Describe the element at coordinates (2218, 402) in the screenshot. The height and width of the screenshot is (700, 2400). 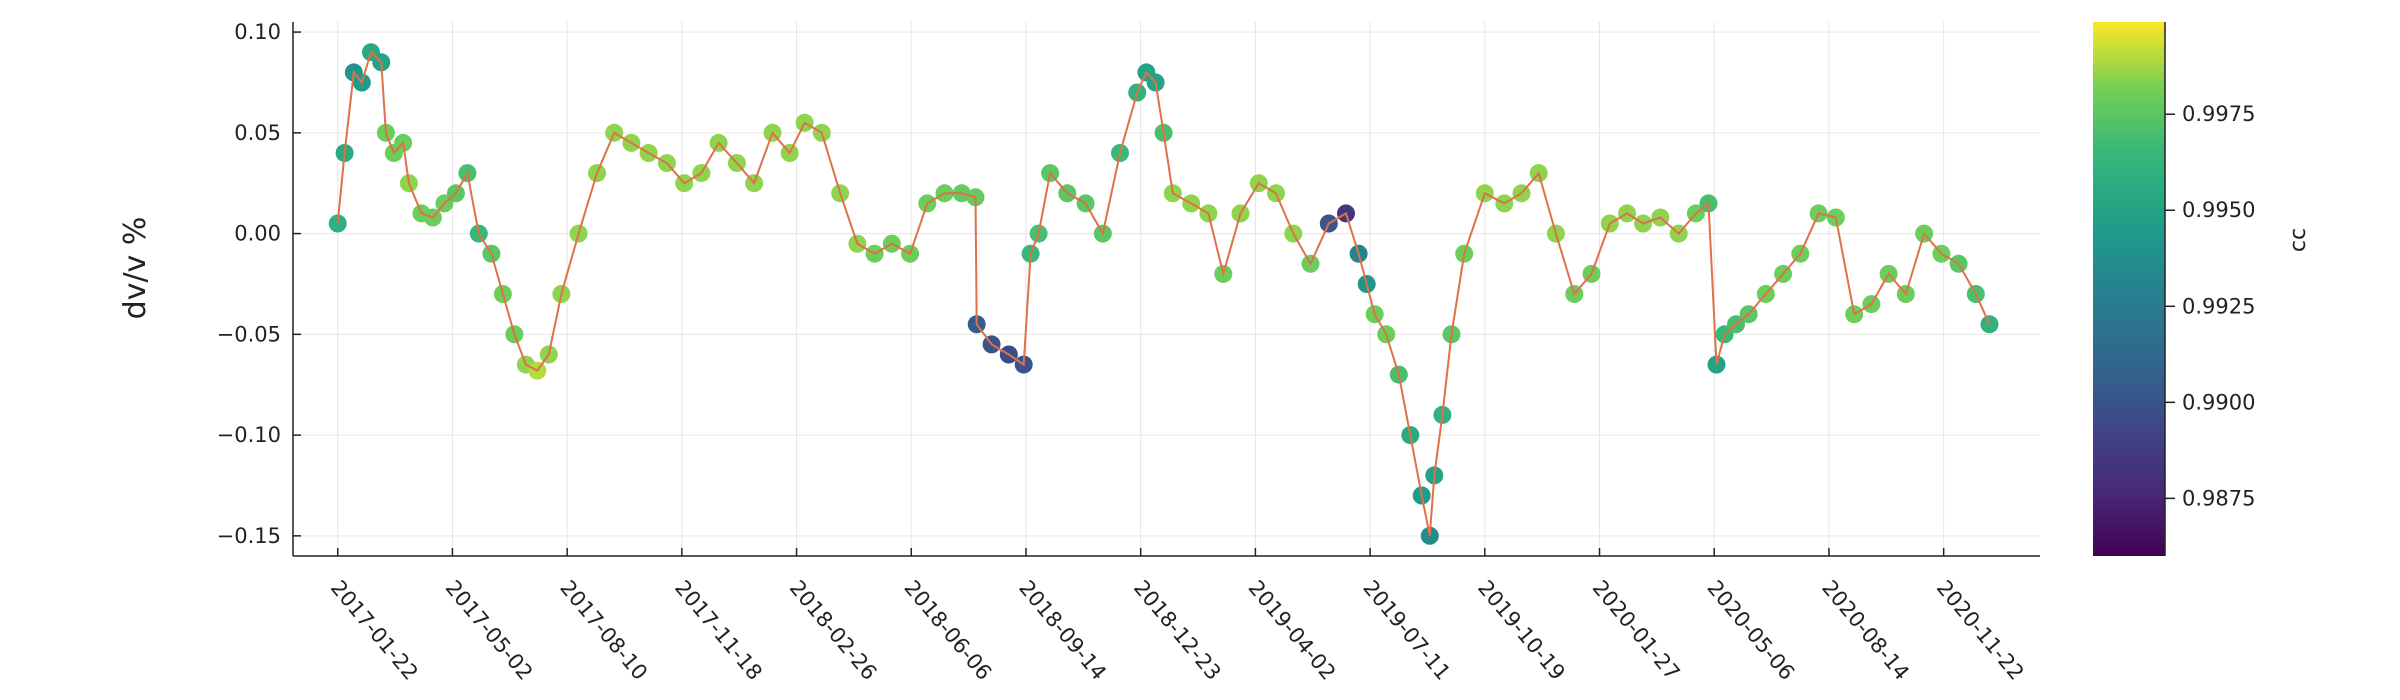
I see `colorbar-tick-label: 0.9900` at that location.